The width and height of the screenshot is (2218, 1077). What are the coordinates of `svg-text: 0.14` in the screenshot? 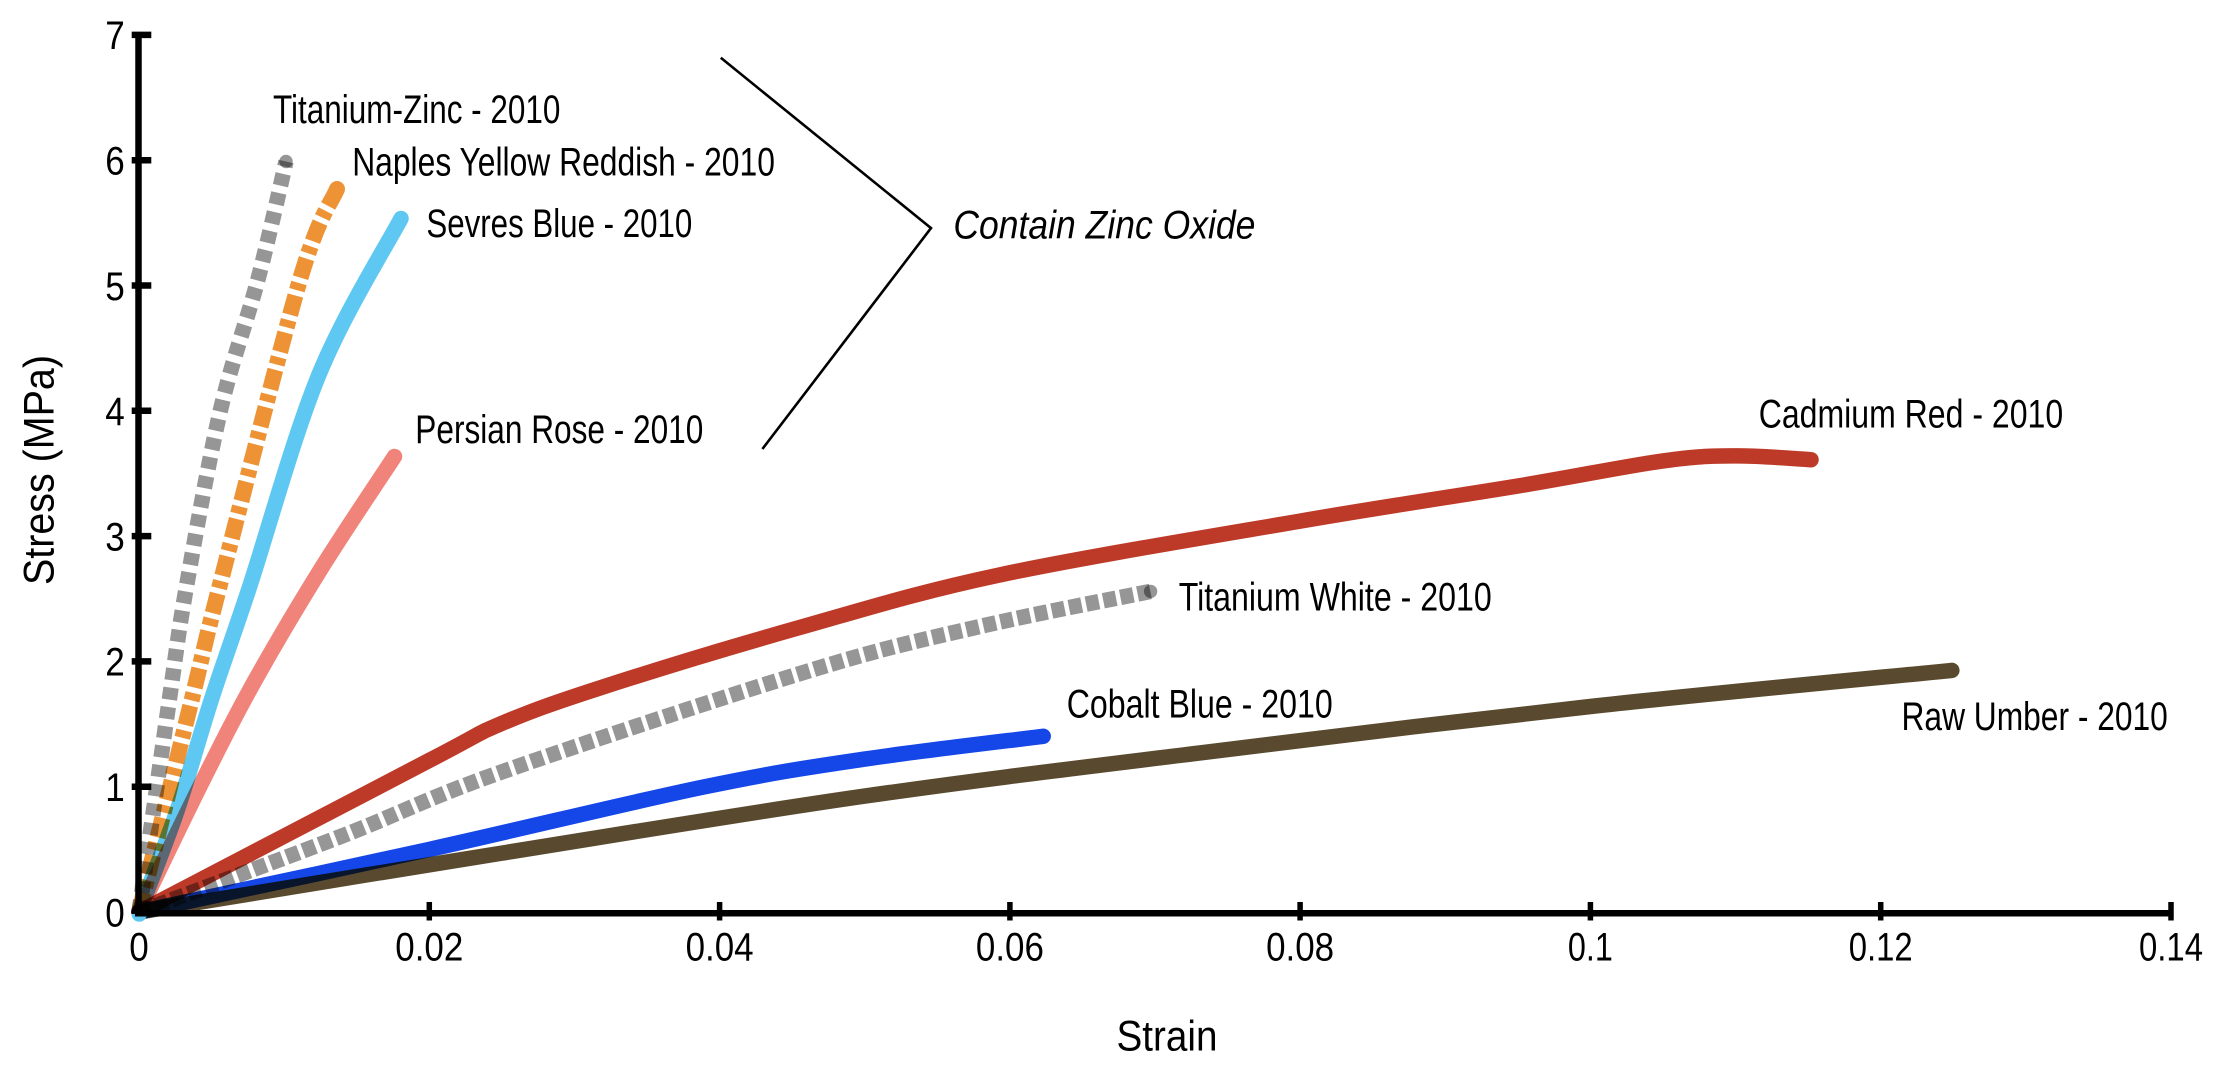 It's located at (2171, 948).